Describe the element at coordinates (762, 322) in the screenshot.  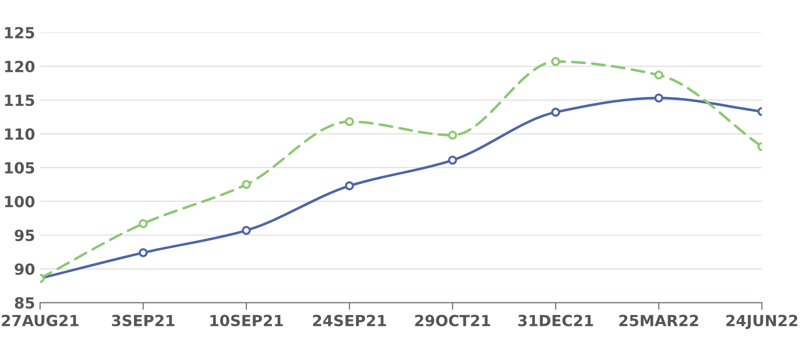
I see `x-tick-label: 24JUN22` at that location.